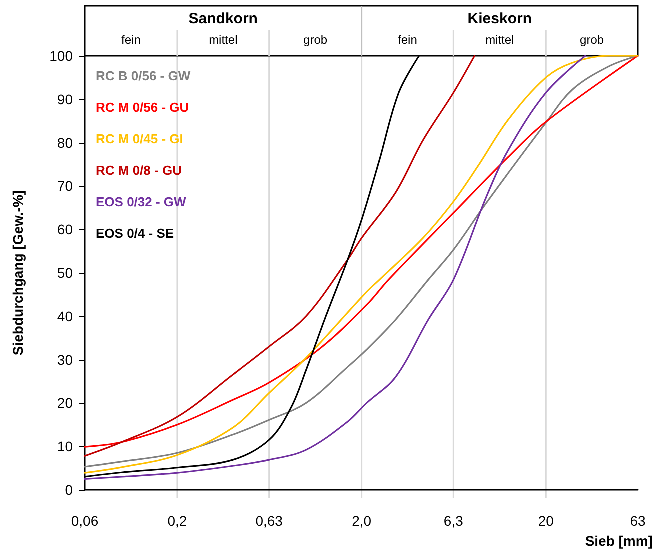  Describe the element at coordinates (143, 107) in the screenshot. I see `text: RC M 0/56 - GU` at that location.